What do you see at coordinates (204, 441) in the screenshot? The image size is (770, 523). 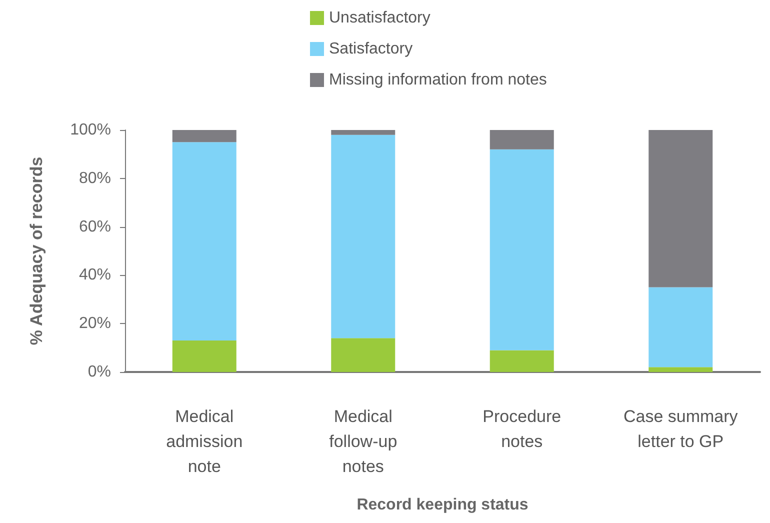 I see `x-tick-label: Medical admission note` at bounding box center [204, 441].